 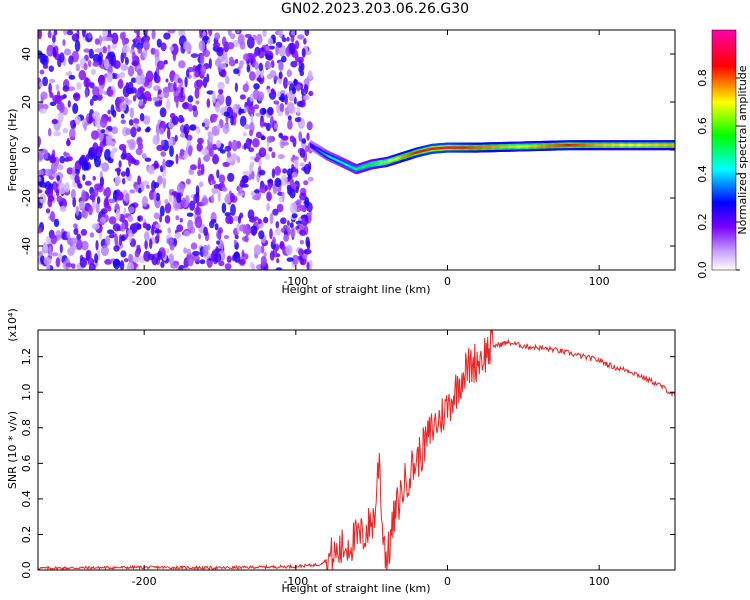 I want to click on colorbar-tick-label: 0.6, so click(x=702, y=126).